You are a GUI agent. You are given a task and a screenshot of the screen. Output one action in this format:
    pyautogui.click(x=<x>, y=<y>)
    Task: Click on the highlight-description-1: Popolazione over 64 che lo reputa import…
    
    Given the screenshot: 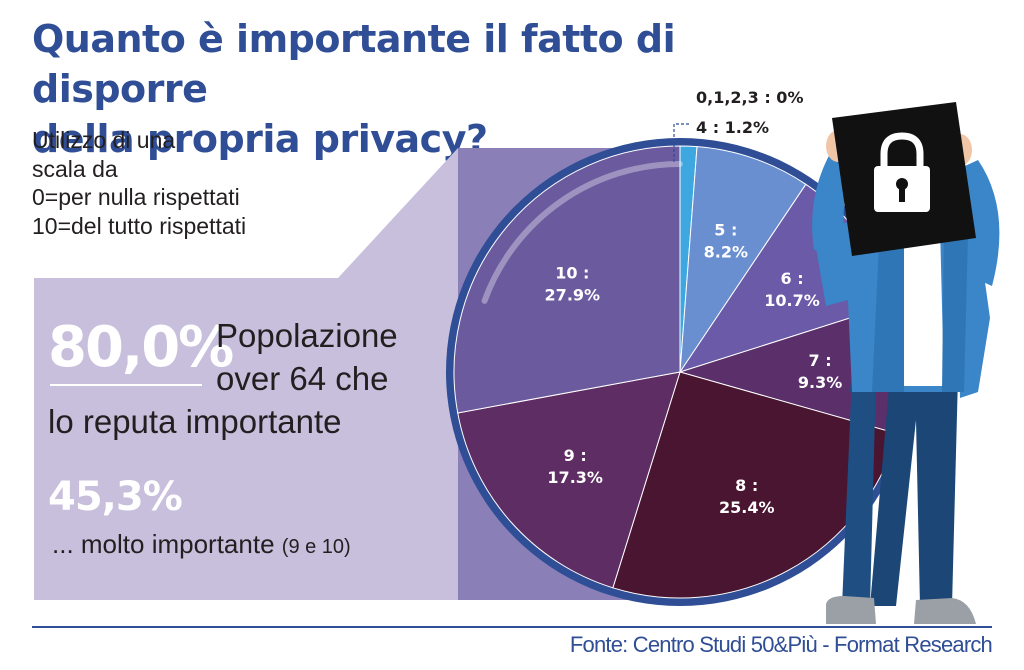 What is the action you would take?
    pyautogui.click(x=258, y=378)
    